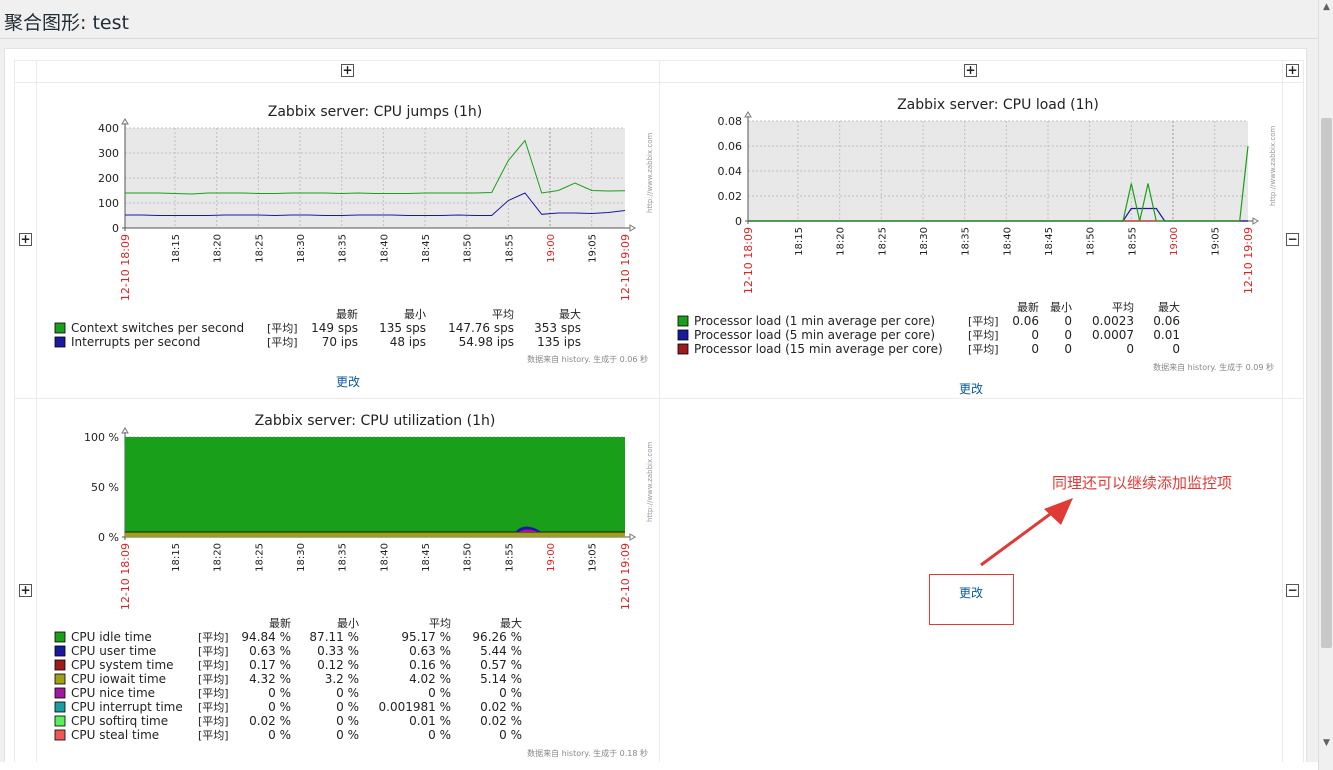 Image resolution: width=1333 pixels, height=770 pixels. Describe the element at coordinates (593, 557) in the screenshot. I see `x-tick-label: 19:05` at that location.